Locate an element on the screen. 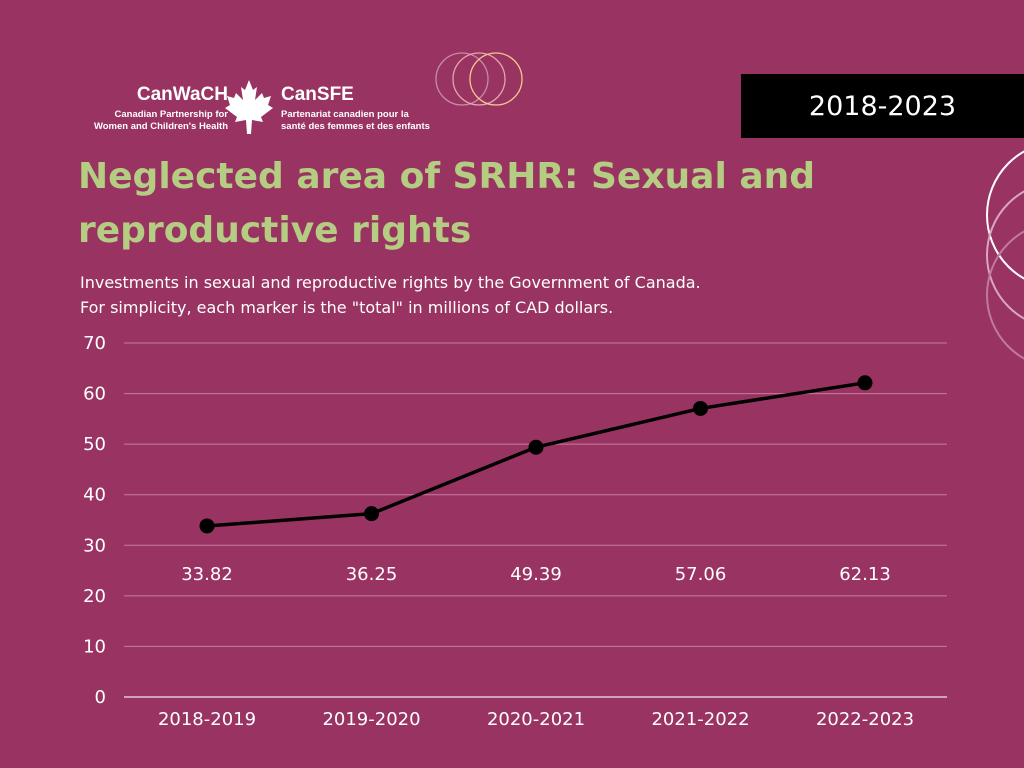 The width and height of the screenshot is (1024, 768). y-tick-label: 0 is located at coordinates (100, 697).